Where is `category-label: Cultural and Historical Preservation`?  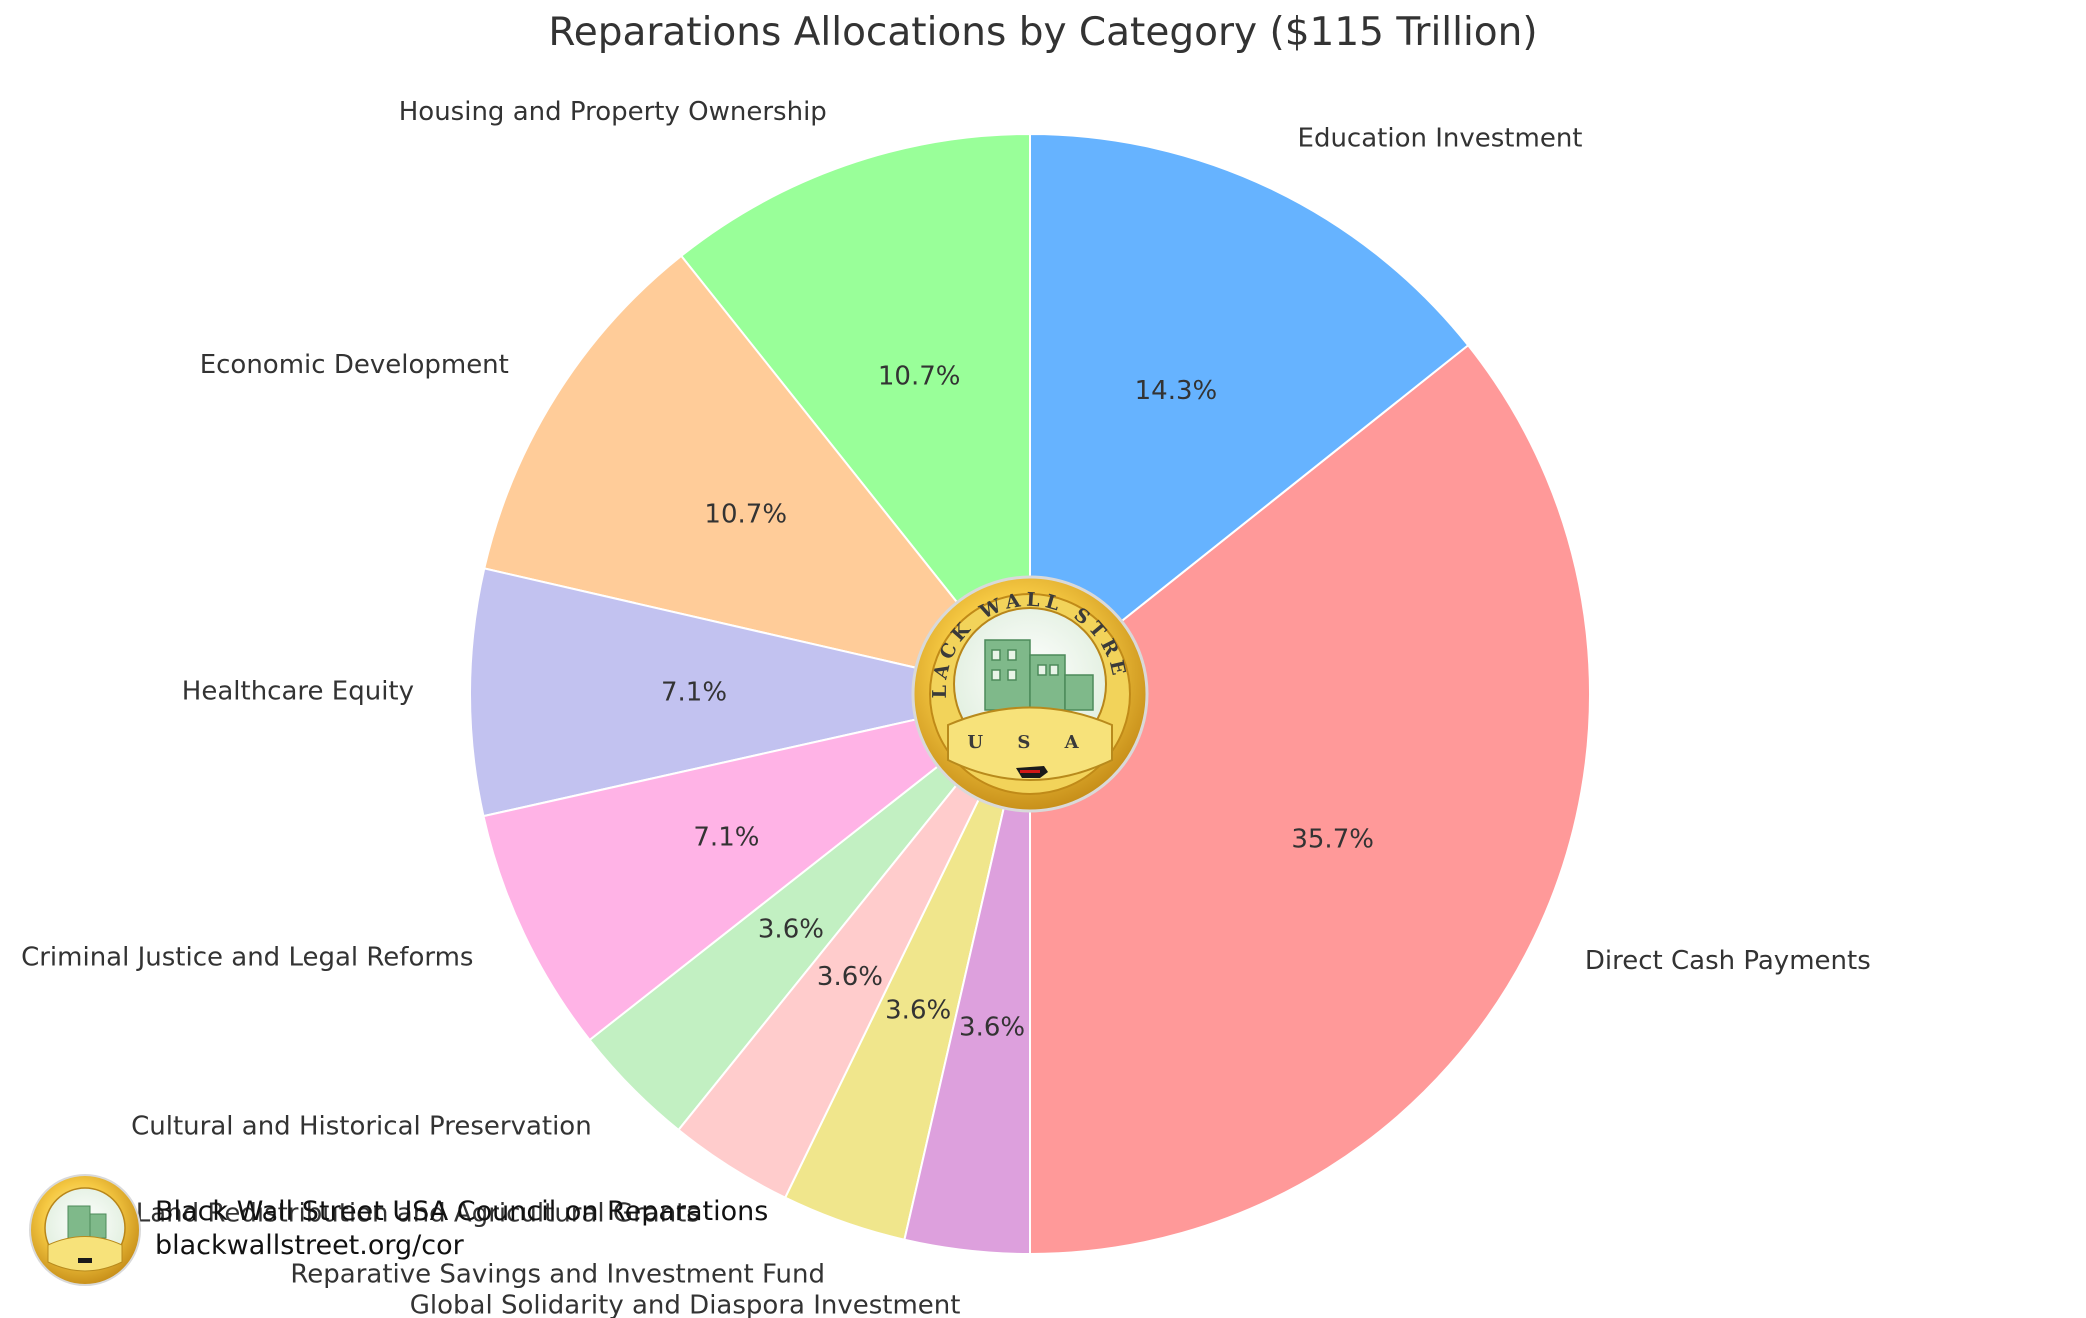 category-label: Cultural and Historical Preservation is located at coordinates (361, 1126).